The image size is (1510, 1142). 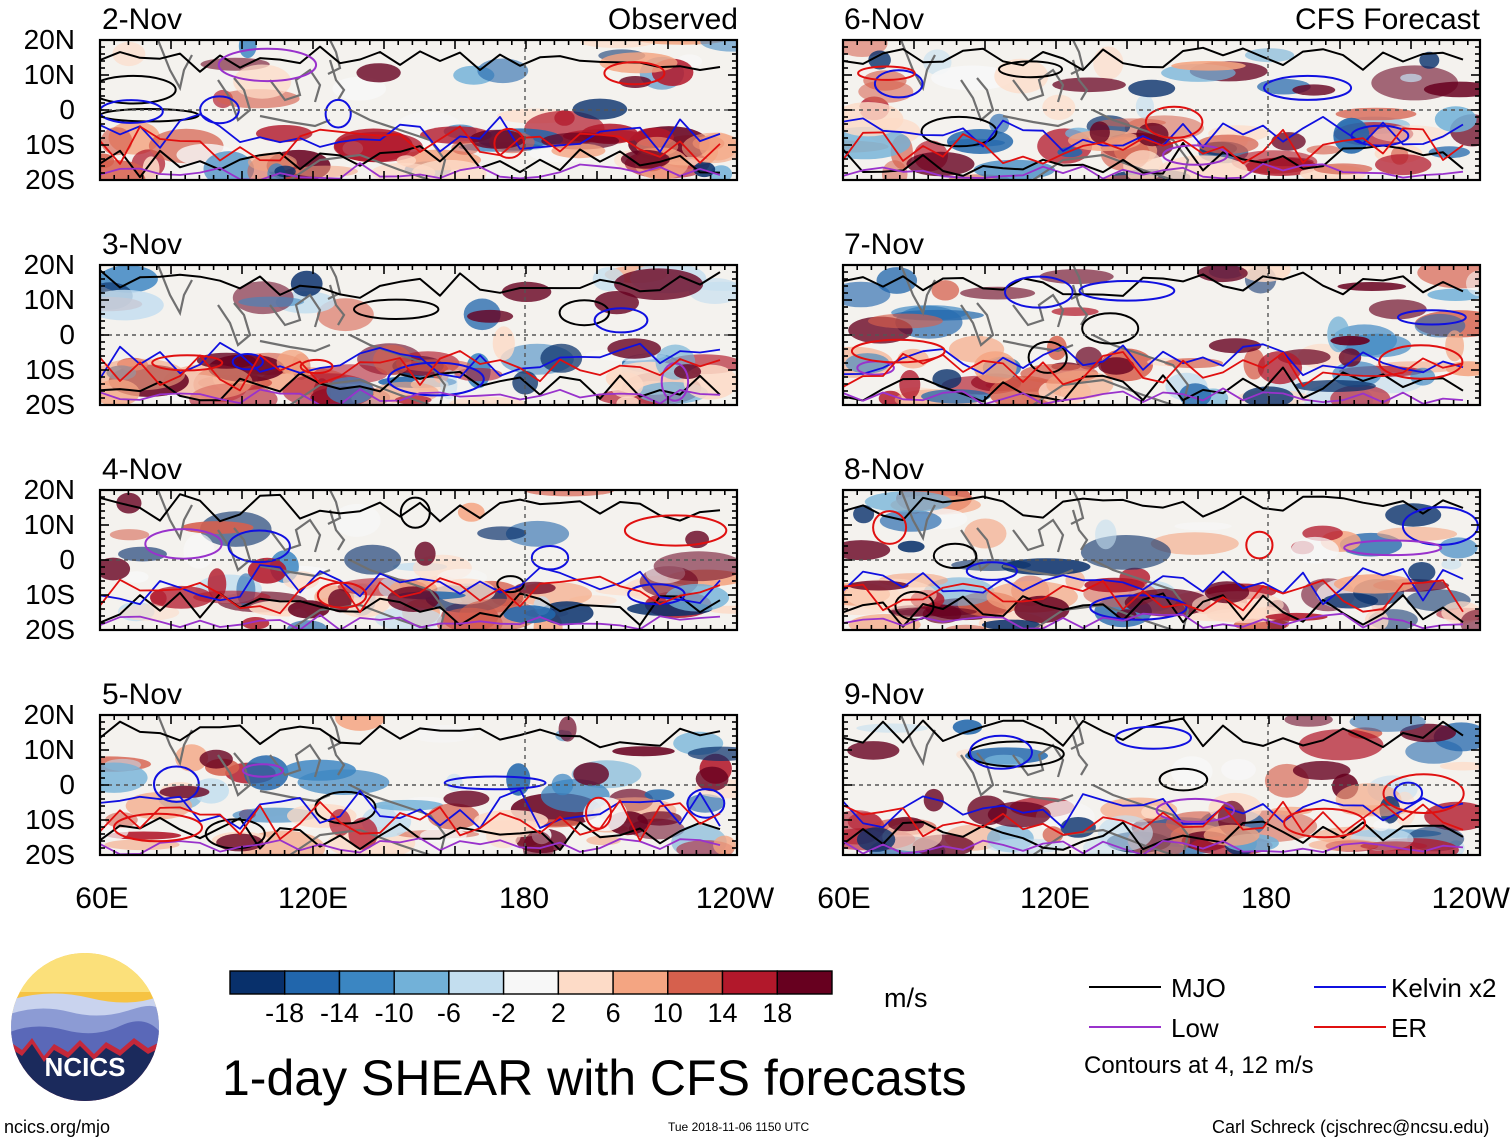 I want to click on legend-mjo-label: MJO, so click(x=1198, y=988).